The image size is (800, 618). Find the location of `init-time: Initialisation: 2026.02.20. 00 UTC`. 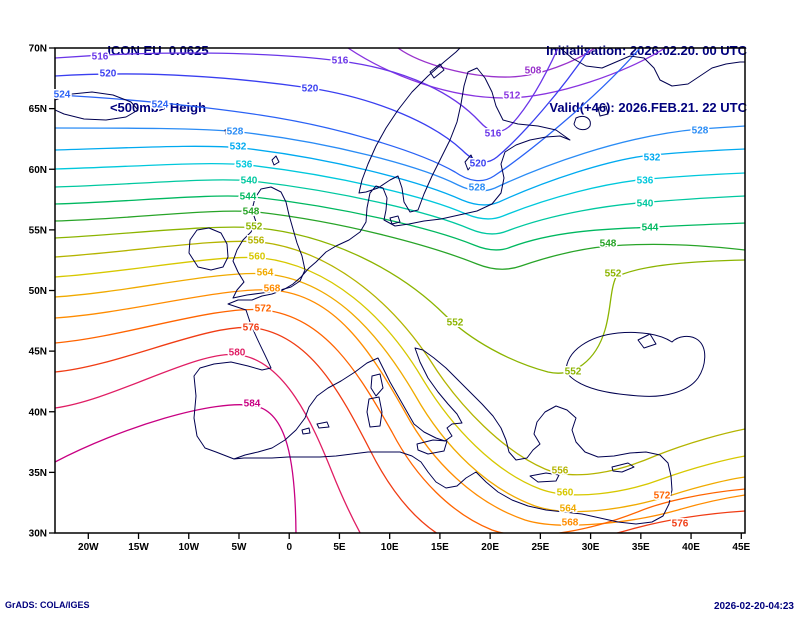

init-time: Initialisation: 2026.02.20. 00 UTC is located at coordinates (646, 50).